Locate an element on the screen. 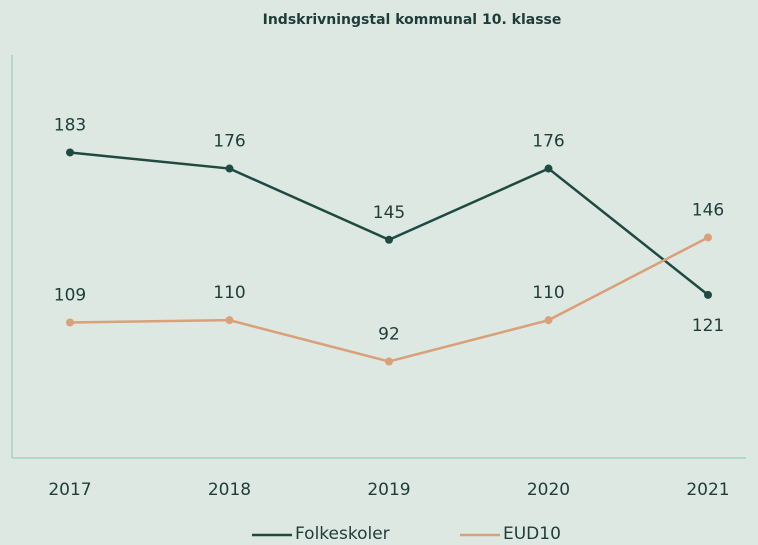 The height and width of the screenshot is (545, 758). data-label: 183 is located at coordinates (70, 125).